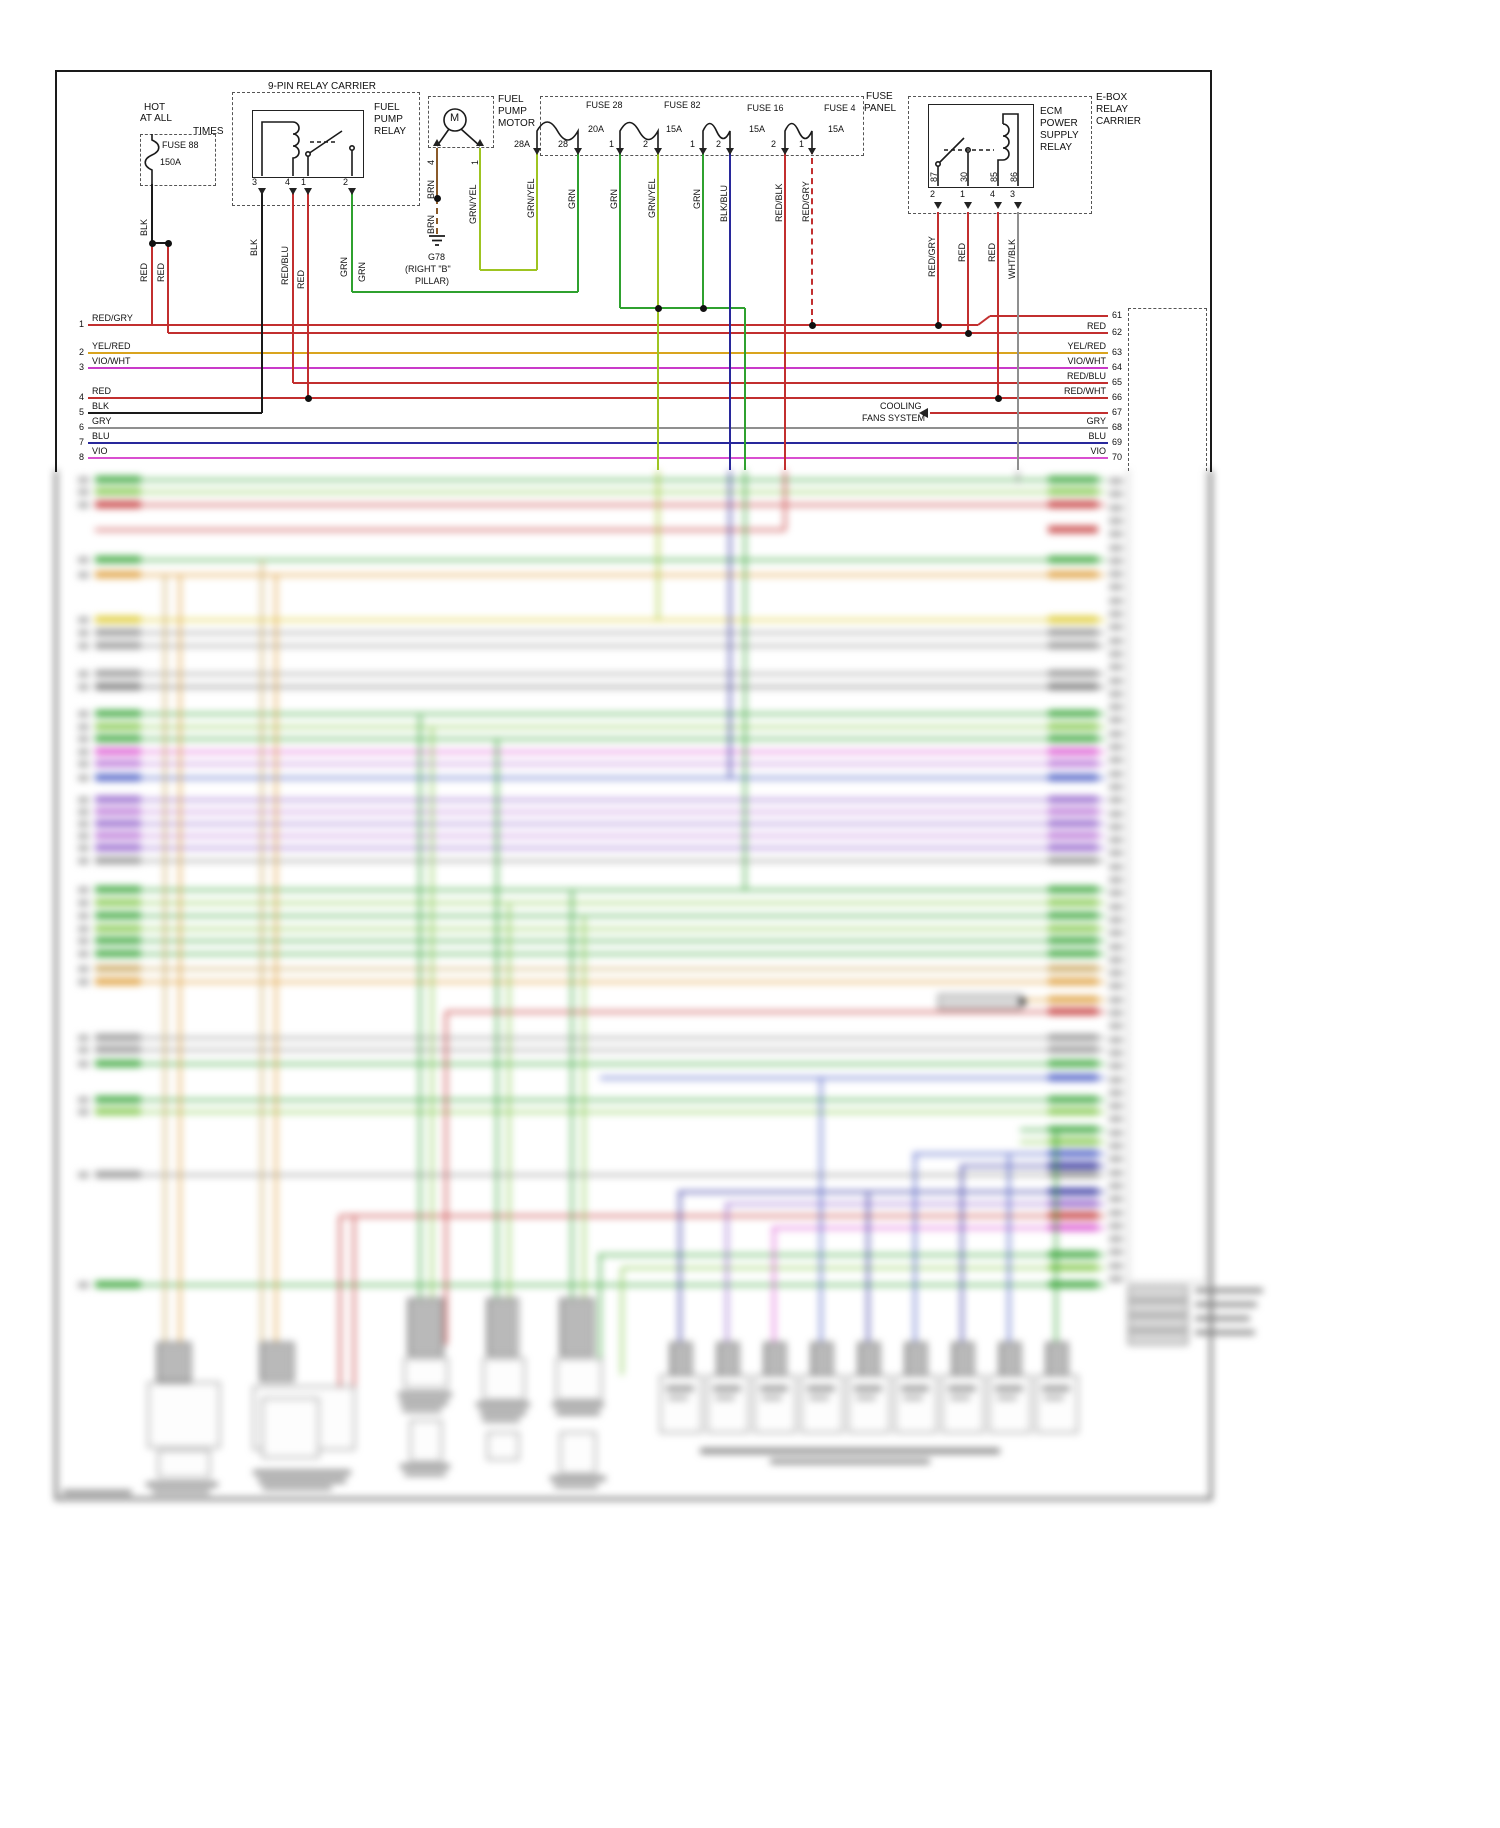  I want to click on ecm-carrier-pin: 3, so click(1013, 194).